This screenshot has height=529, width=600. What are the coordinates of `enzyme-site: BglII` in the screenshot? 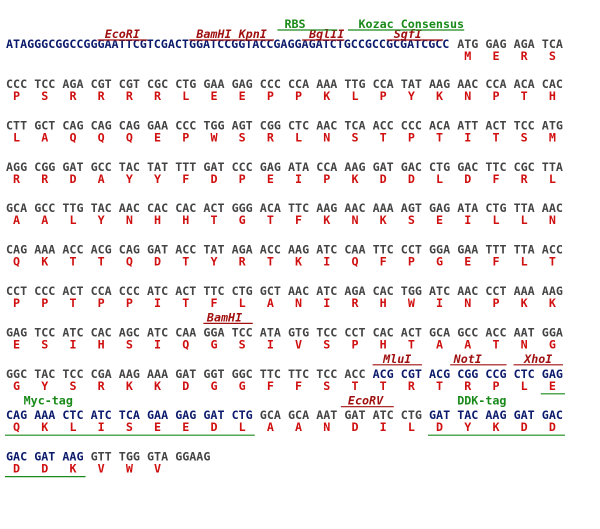 It's located at (326, 34).